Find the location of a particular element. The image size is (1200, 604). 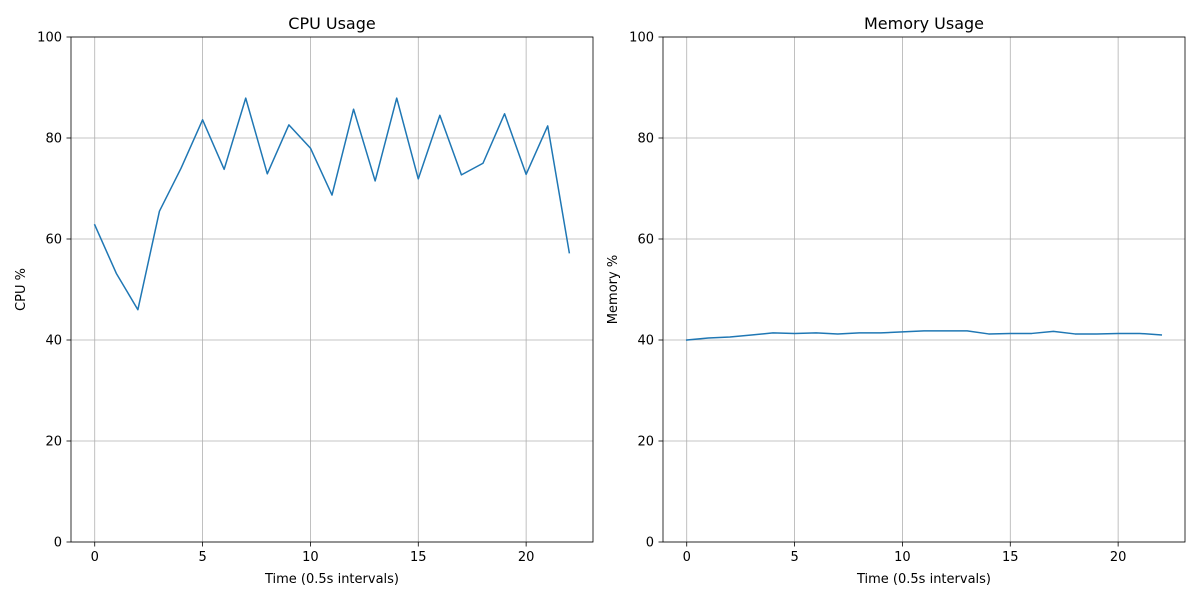

cpu-x-tick-label: 20 is located at coordinates (526, 557).